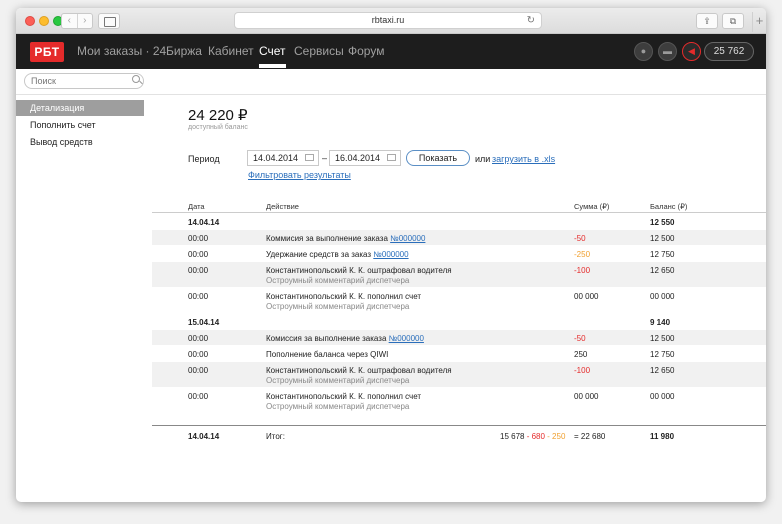 The width and height of the screenshot is (782, 524). Describe the element at coordinates (660, 322) in the screenshot. I see `day-balance: 9 140` at that location.